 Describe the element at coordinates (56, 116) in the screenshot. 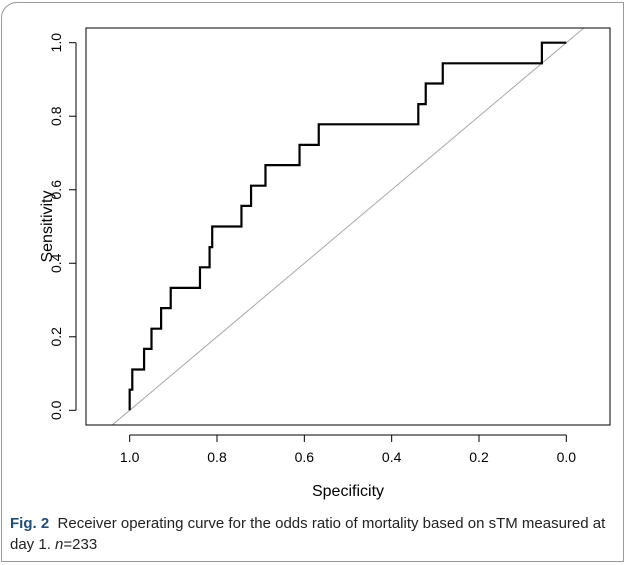

I see `y-tick-label: 0.8` at that location.